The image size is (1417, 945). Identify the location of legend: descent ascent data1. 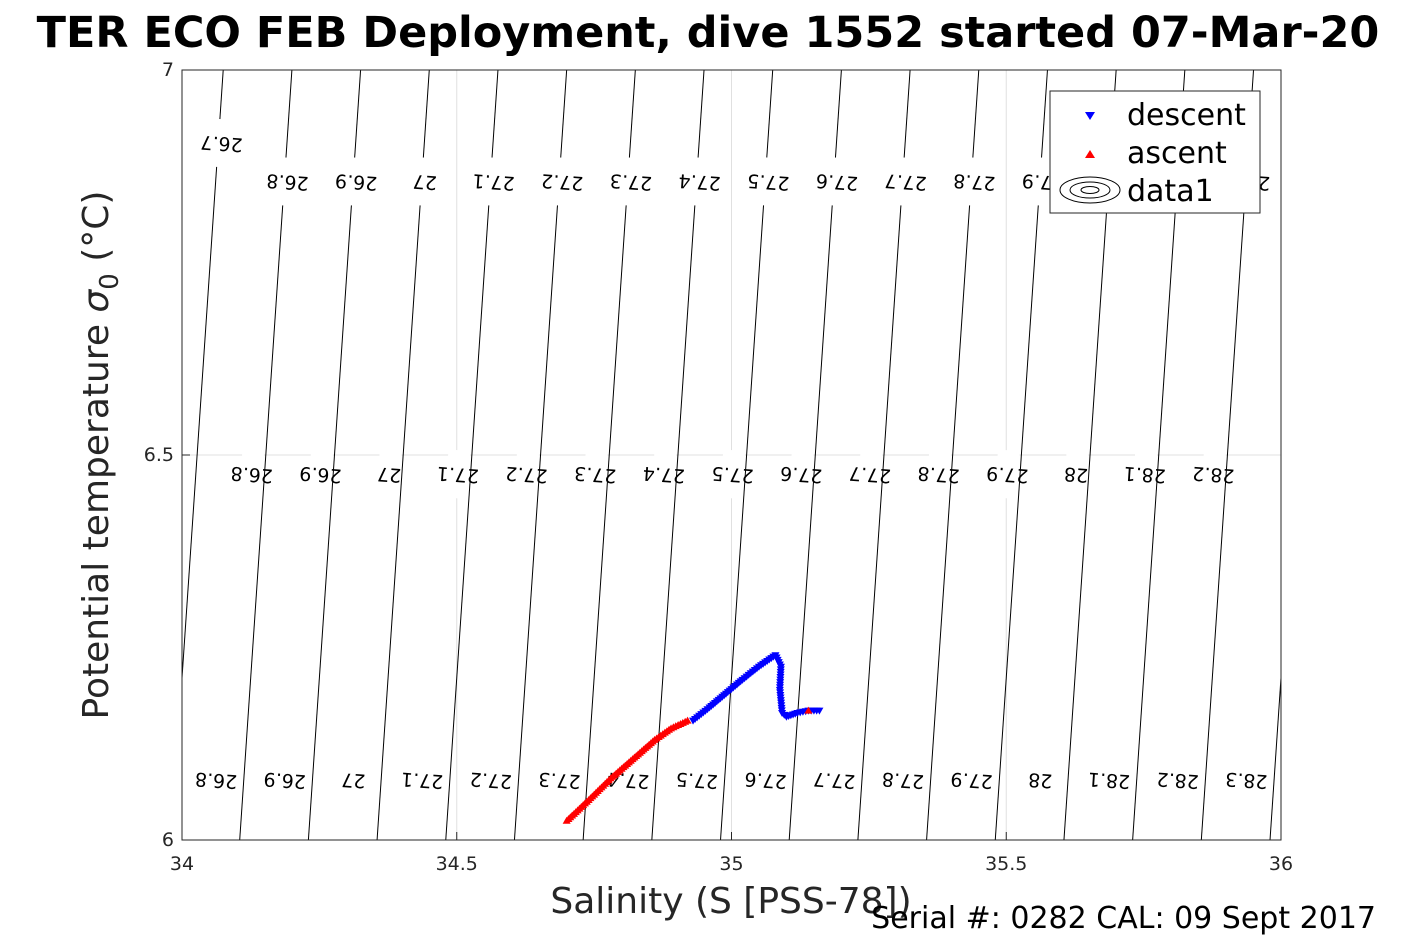
(1155, 152).